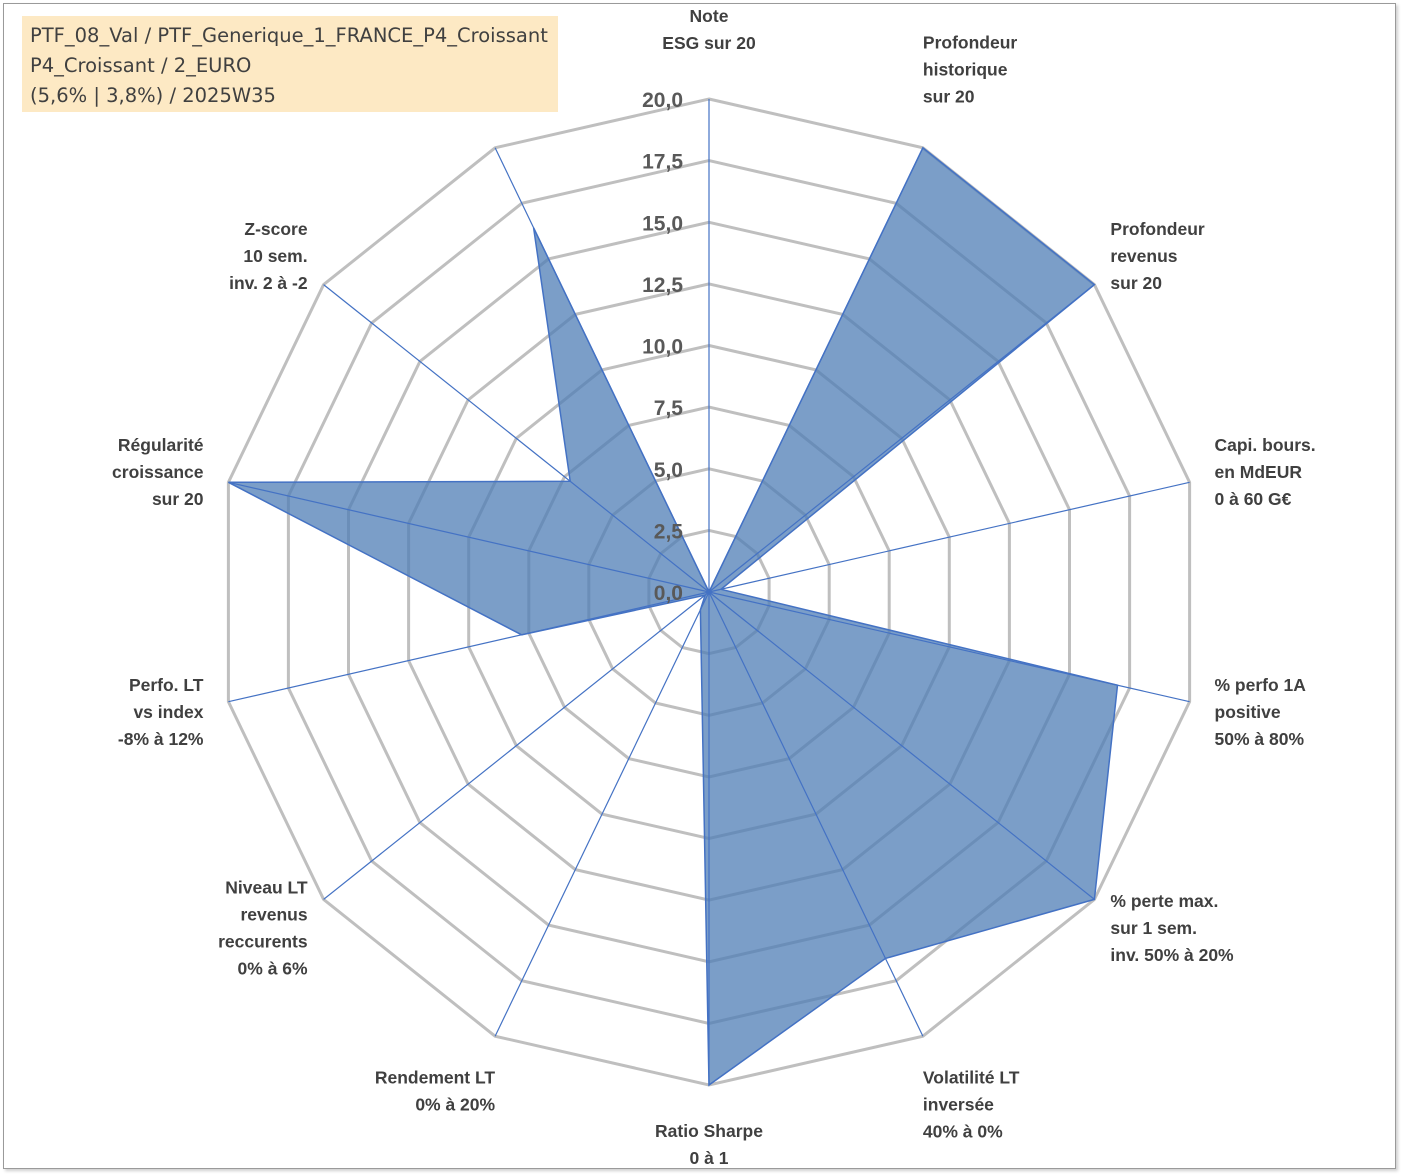 The image size is (1401, 1174). I want to click on axis-label: Capi. bours. en MdEUR 0 à 60 G€, so click(1265, 472).